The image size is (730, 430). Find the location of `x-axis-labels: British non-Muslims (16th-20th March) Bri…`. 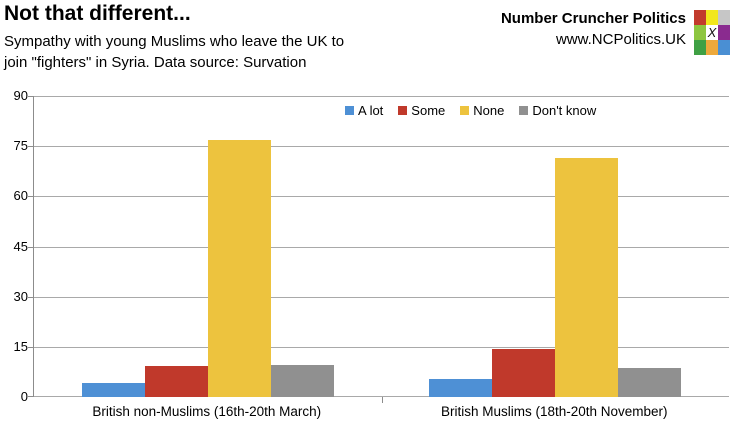

x-axis-labels: British non-Muslims (16th-20th March) Bri… is located at coordinates (380, 411).